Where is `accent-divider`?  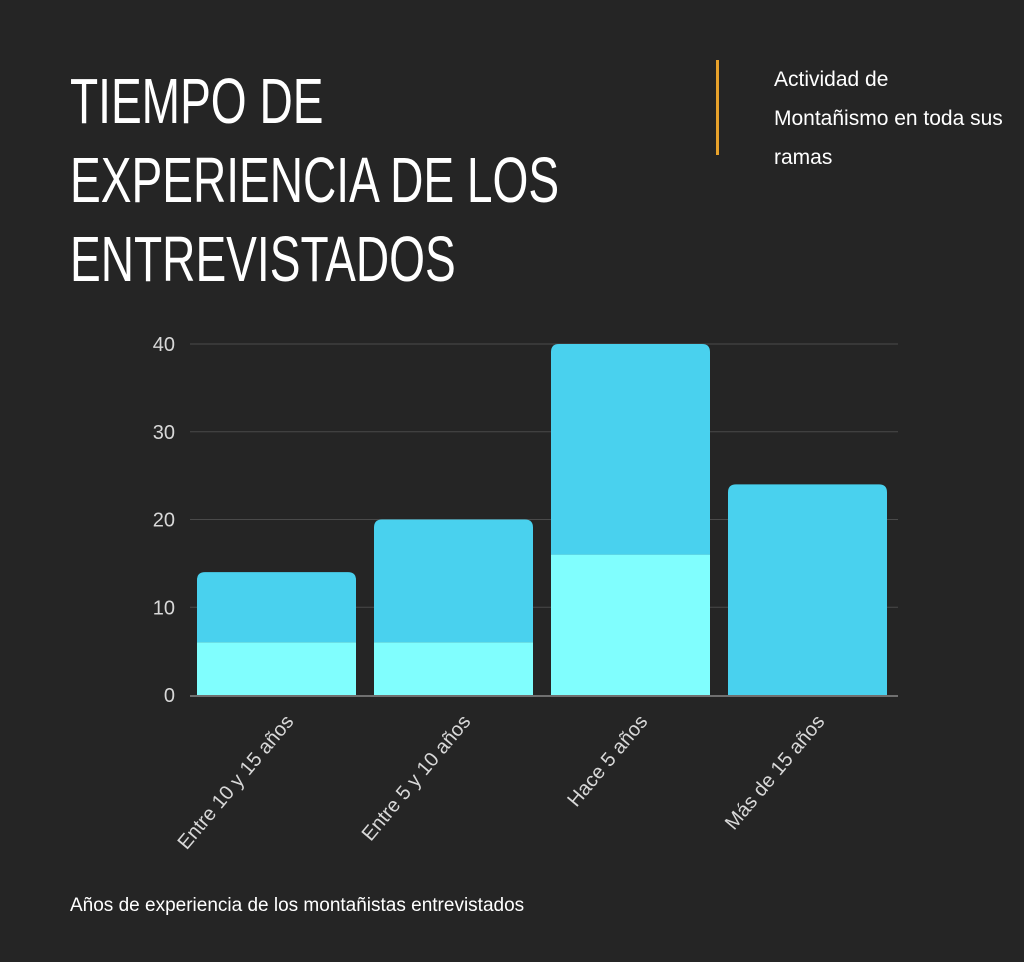
accent-divider is located at coordinates (717, 107).